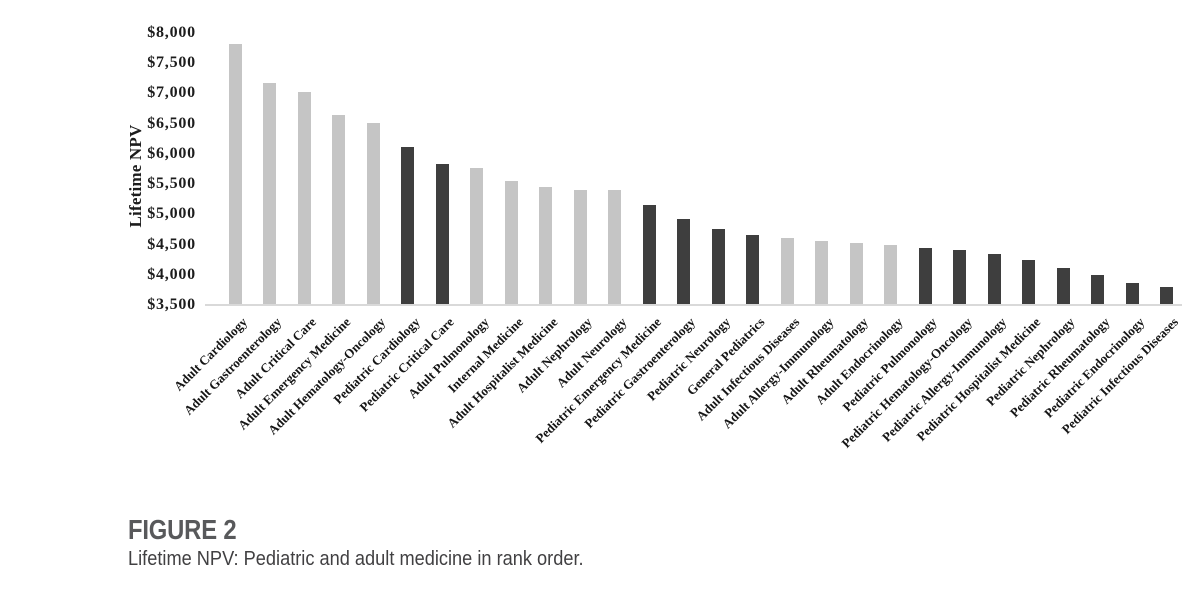 The height and width of the screenshot is (589, 1200). I want to click on y-tick-label: $6,000, so click(171, 153).